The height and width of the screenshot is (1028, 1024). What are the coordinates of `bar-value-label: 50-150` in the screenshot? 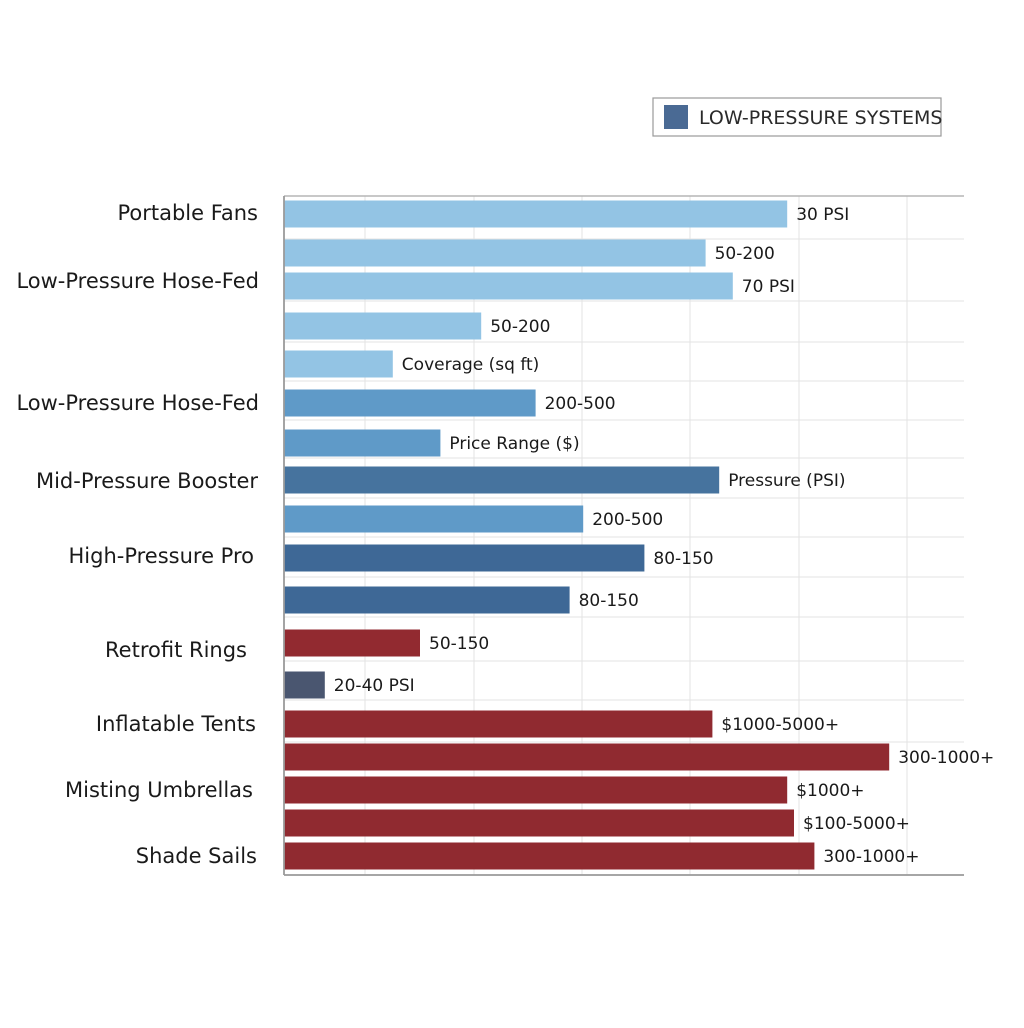 It's located at (459, 644).